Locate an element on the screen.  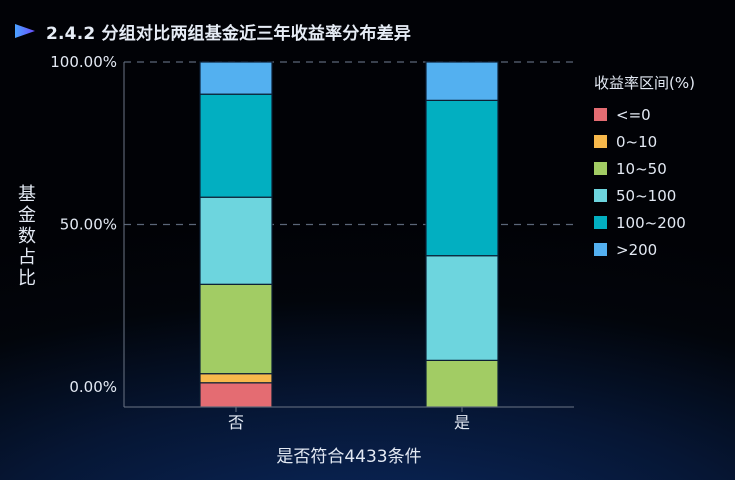
y-tick-label: 100.00% is located at coordinates (83, 62).